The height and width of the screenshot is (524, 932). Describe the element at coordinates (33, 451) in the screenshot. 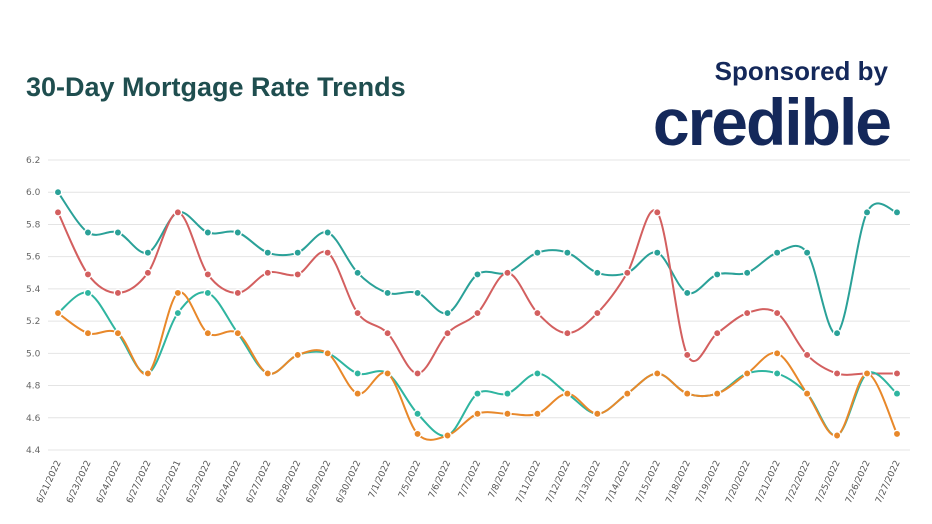

I see `y-tick-label: 4.4` at that location.